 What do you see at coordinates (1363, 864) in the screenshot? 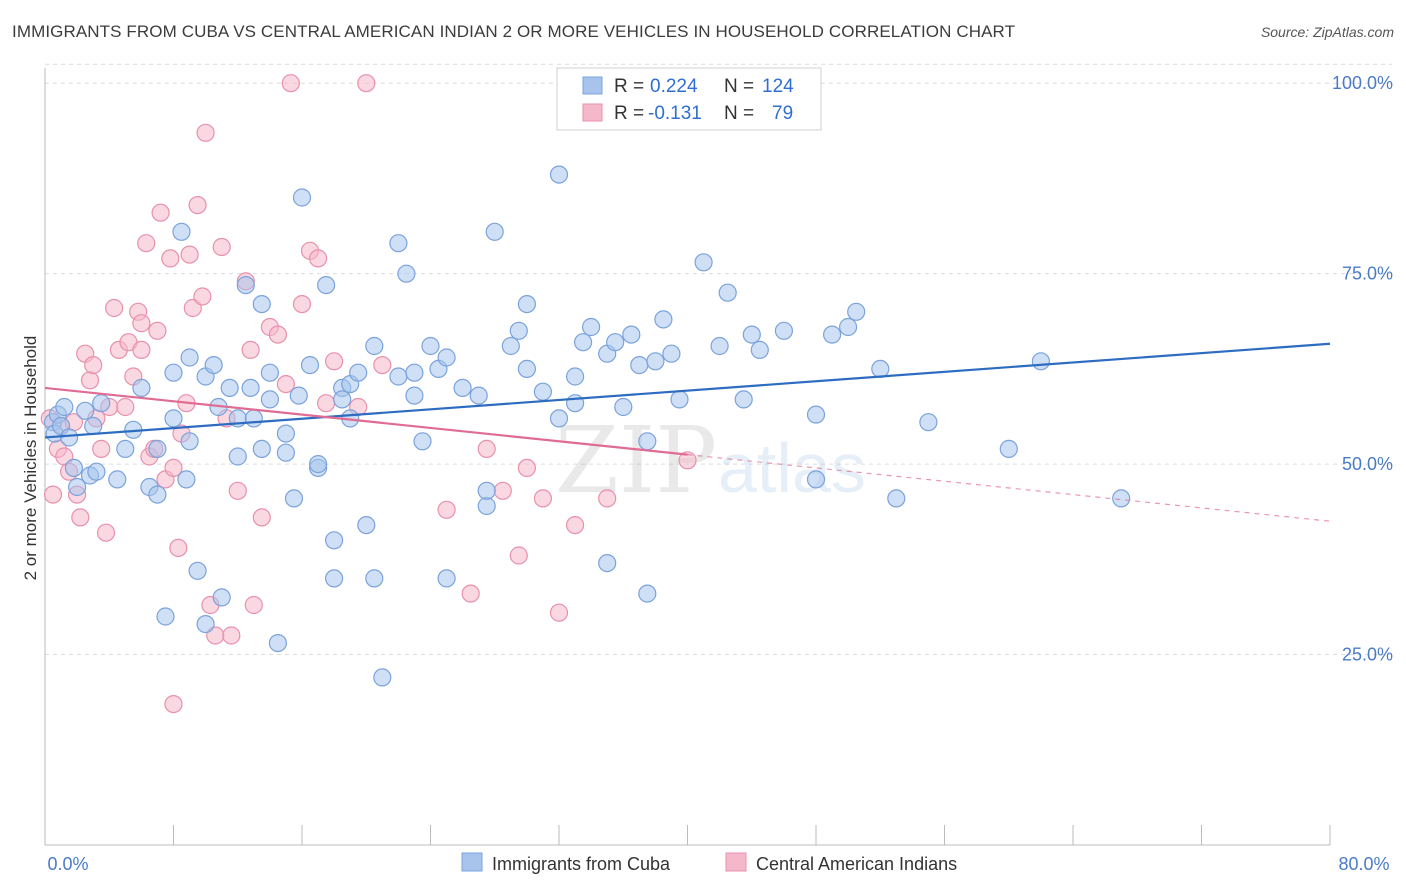
I see `x-tick-label-max: 80.0%` at bounding box center [1363, 864].